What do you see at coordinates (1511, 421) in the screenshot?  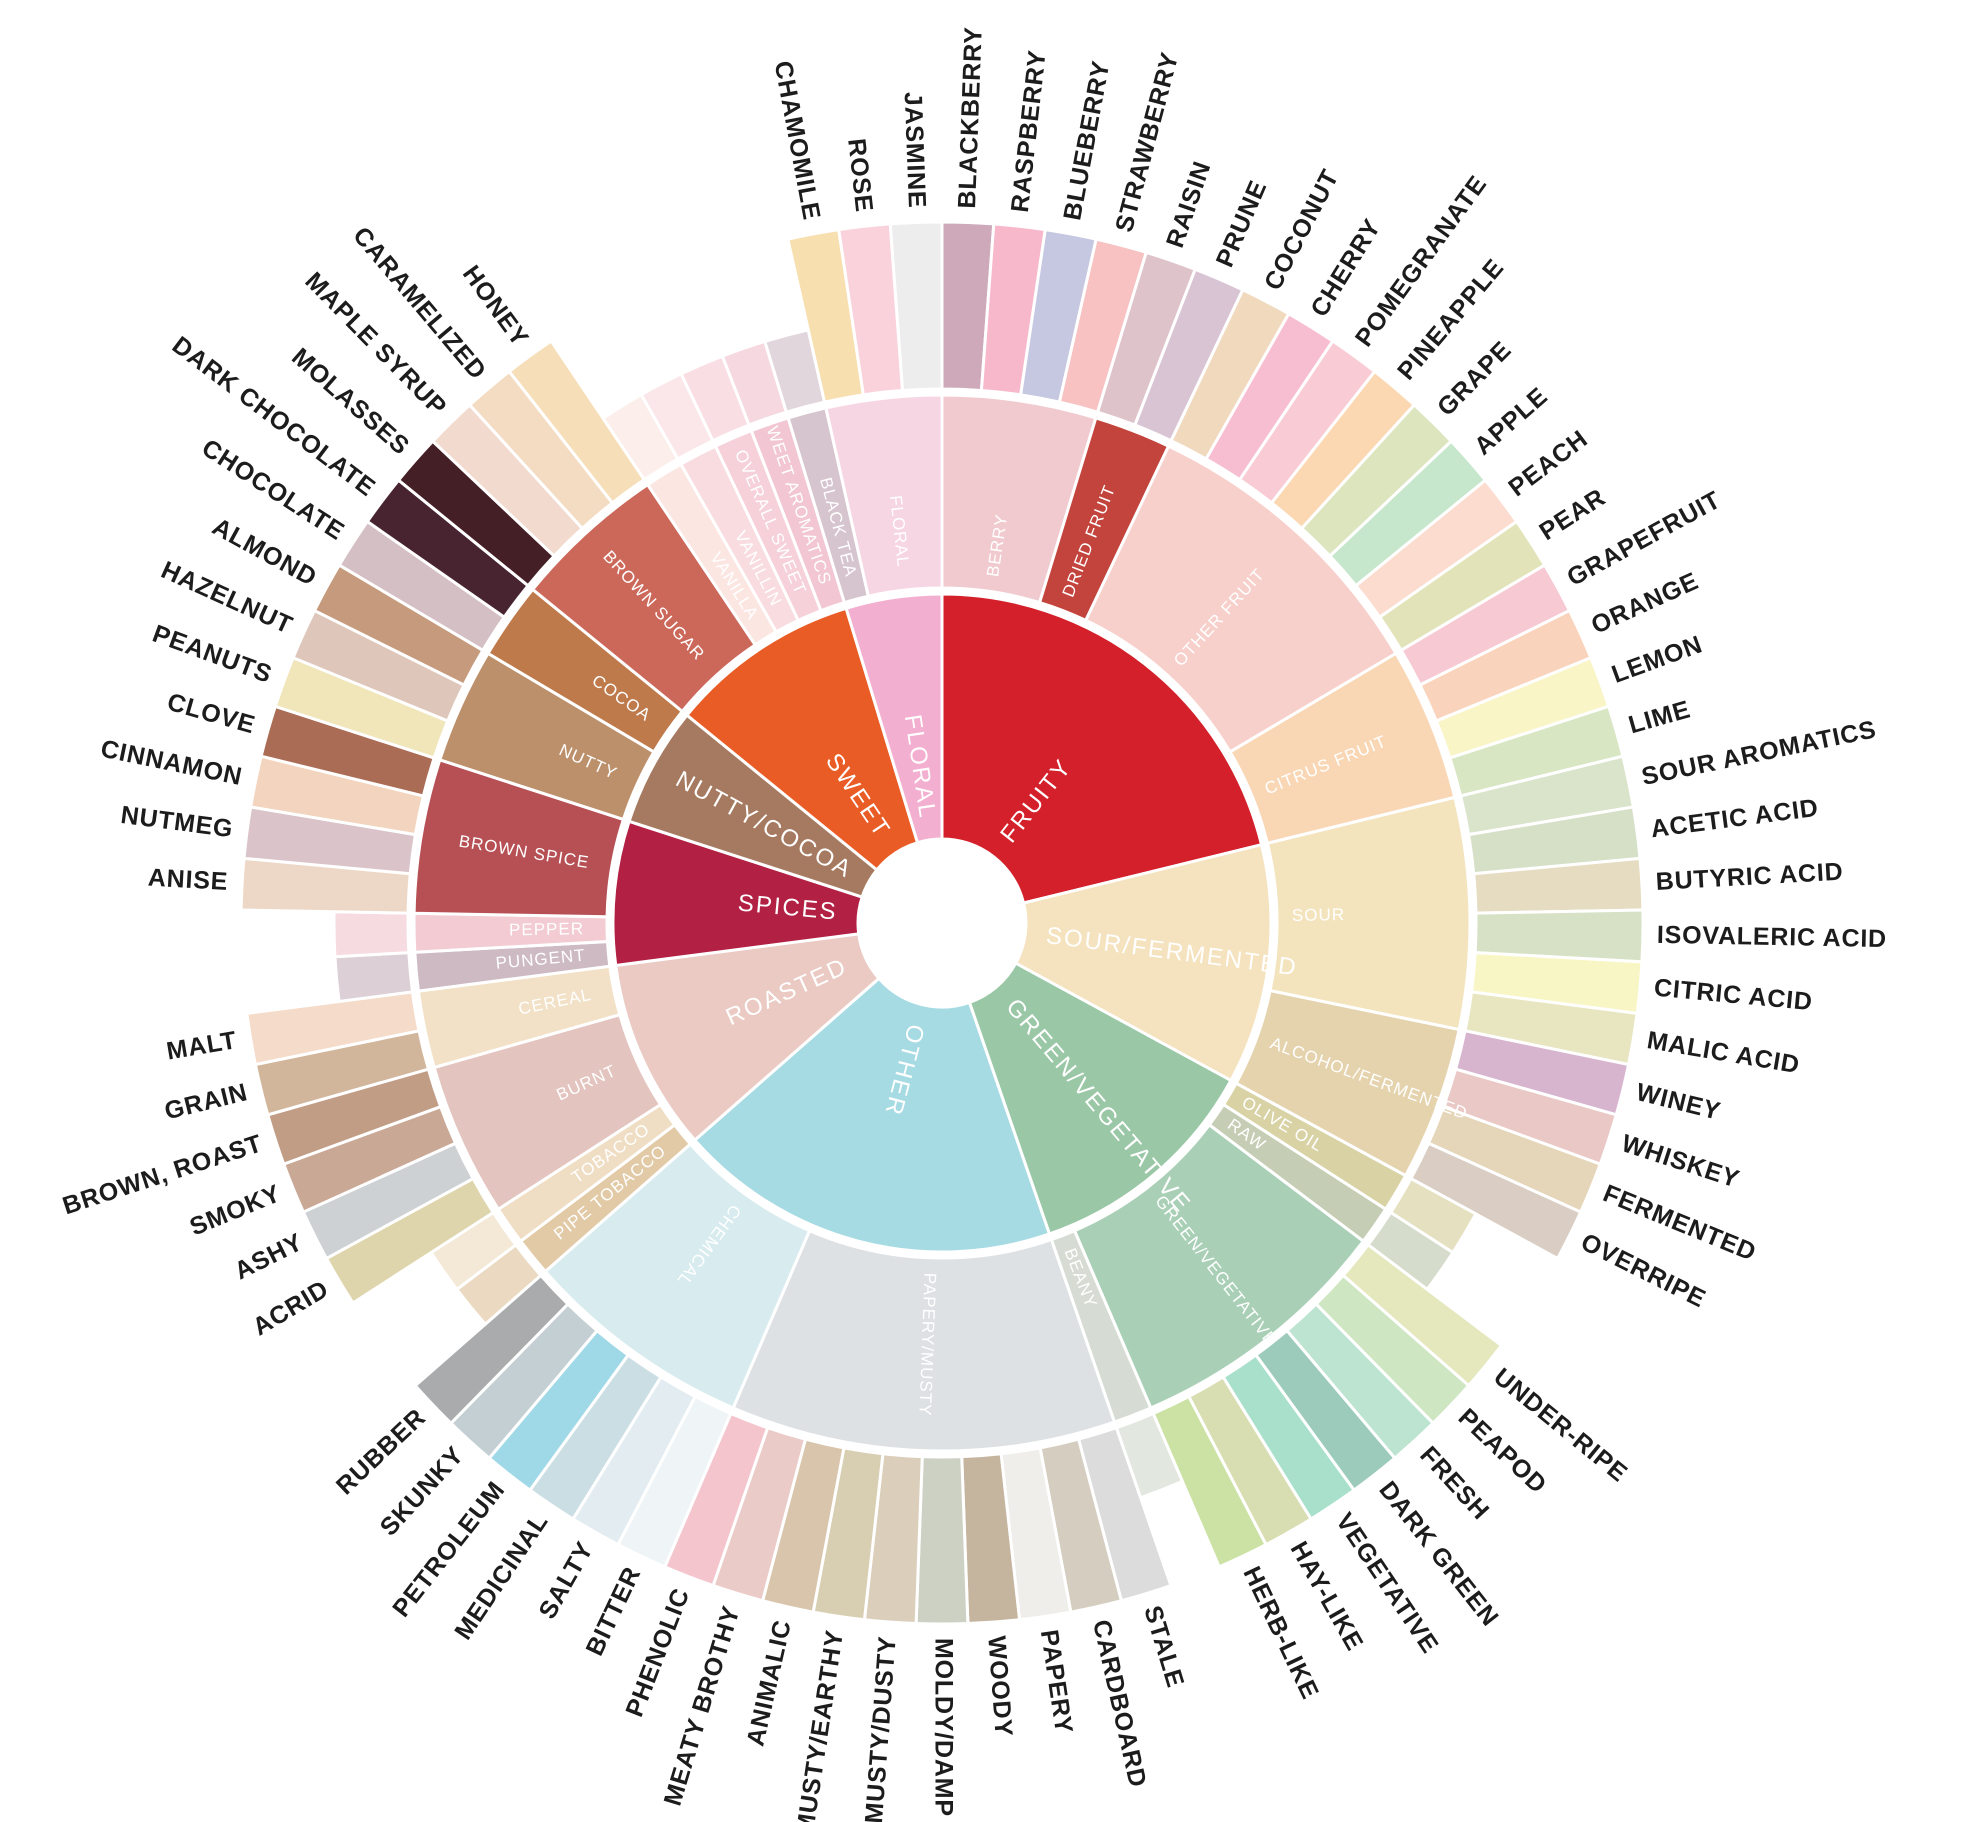 I see `leaf-label-apple: APPLE` at bounding box center [1511, 421].